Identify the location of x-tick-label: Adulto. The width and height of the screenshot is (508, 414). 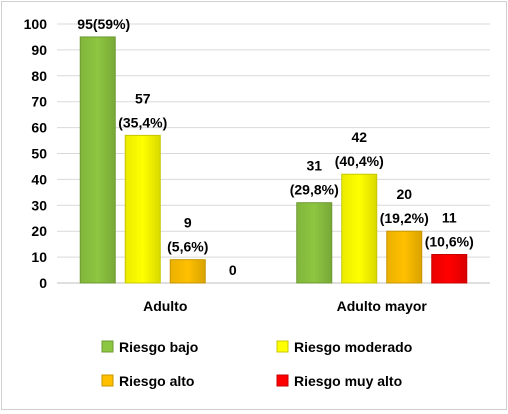
(165, 306).